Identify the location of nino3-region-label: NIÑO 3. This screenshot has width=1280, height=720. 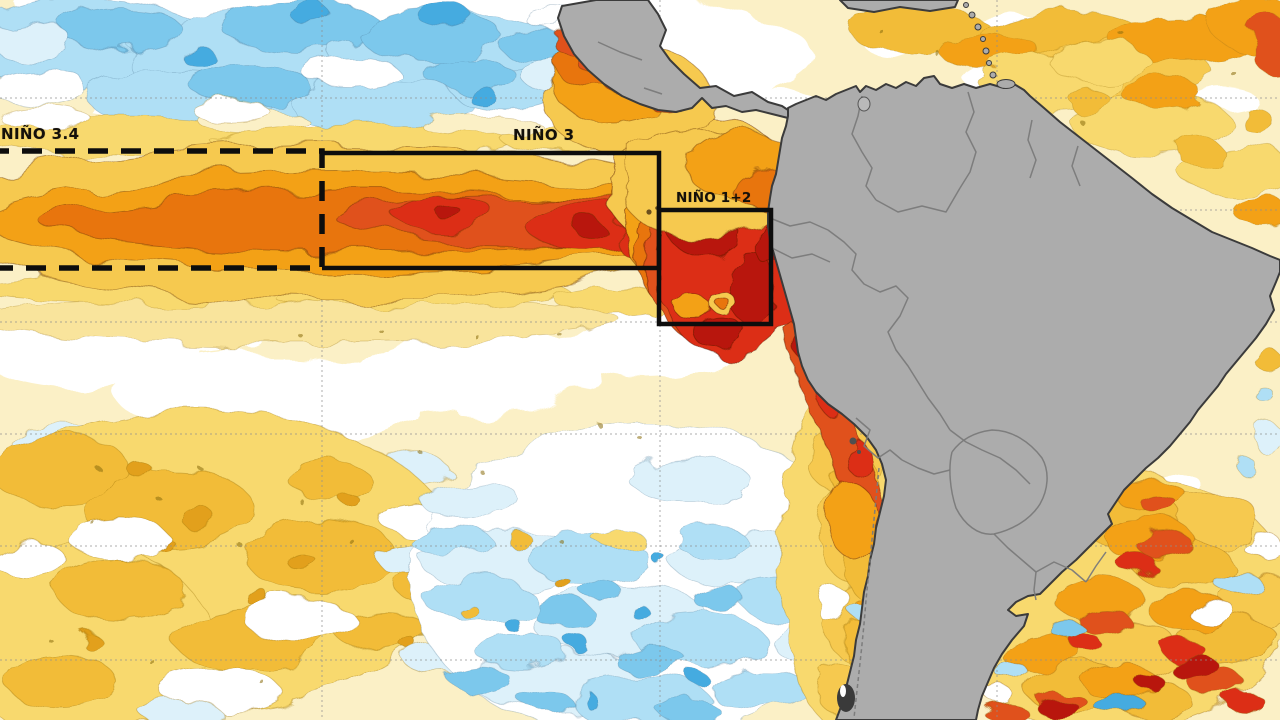
(544, 135).